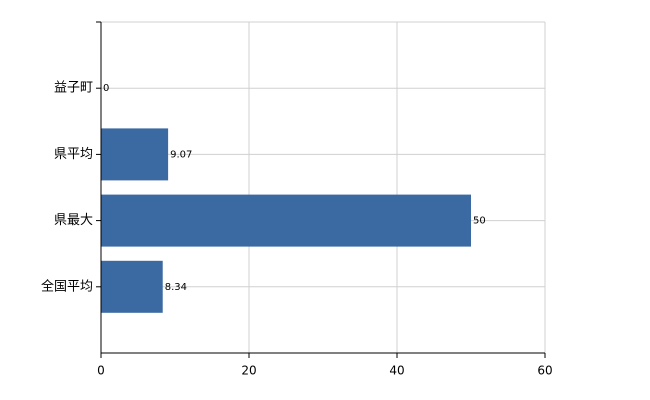  I want to click on x-tick-label: 0, so click(101, 371).